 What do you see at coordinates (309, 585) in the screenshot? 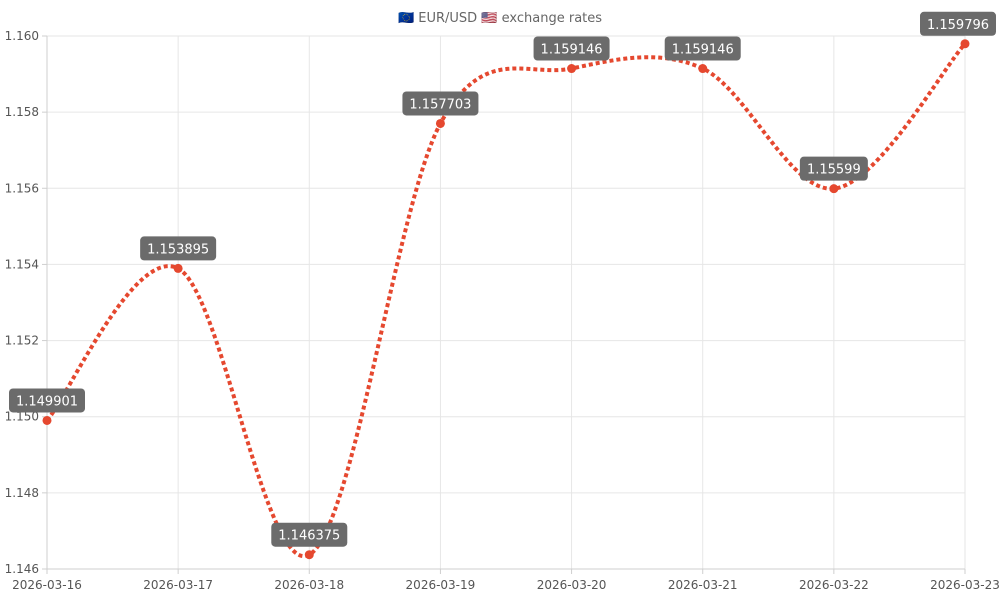
I see `x-tick-label: 2026-03-18` at bounding box center [309, 585].